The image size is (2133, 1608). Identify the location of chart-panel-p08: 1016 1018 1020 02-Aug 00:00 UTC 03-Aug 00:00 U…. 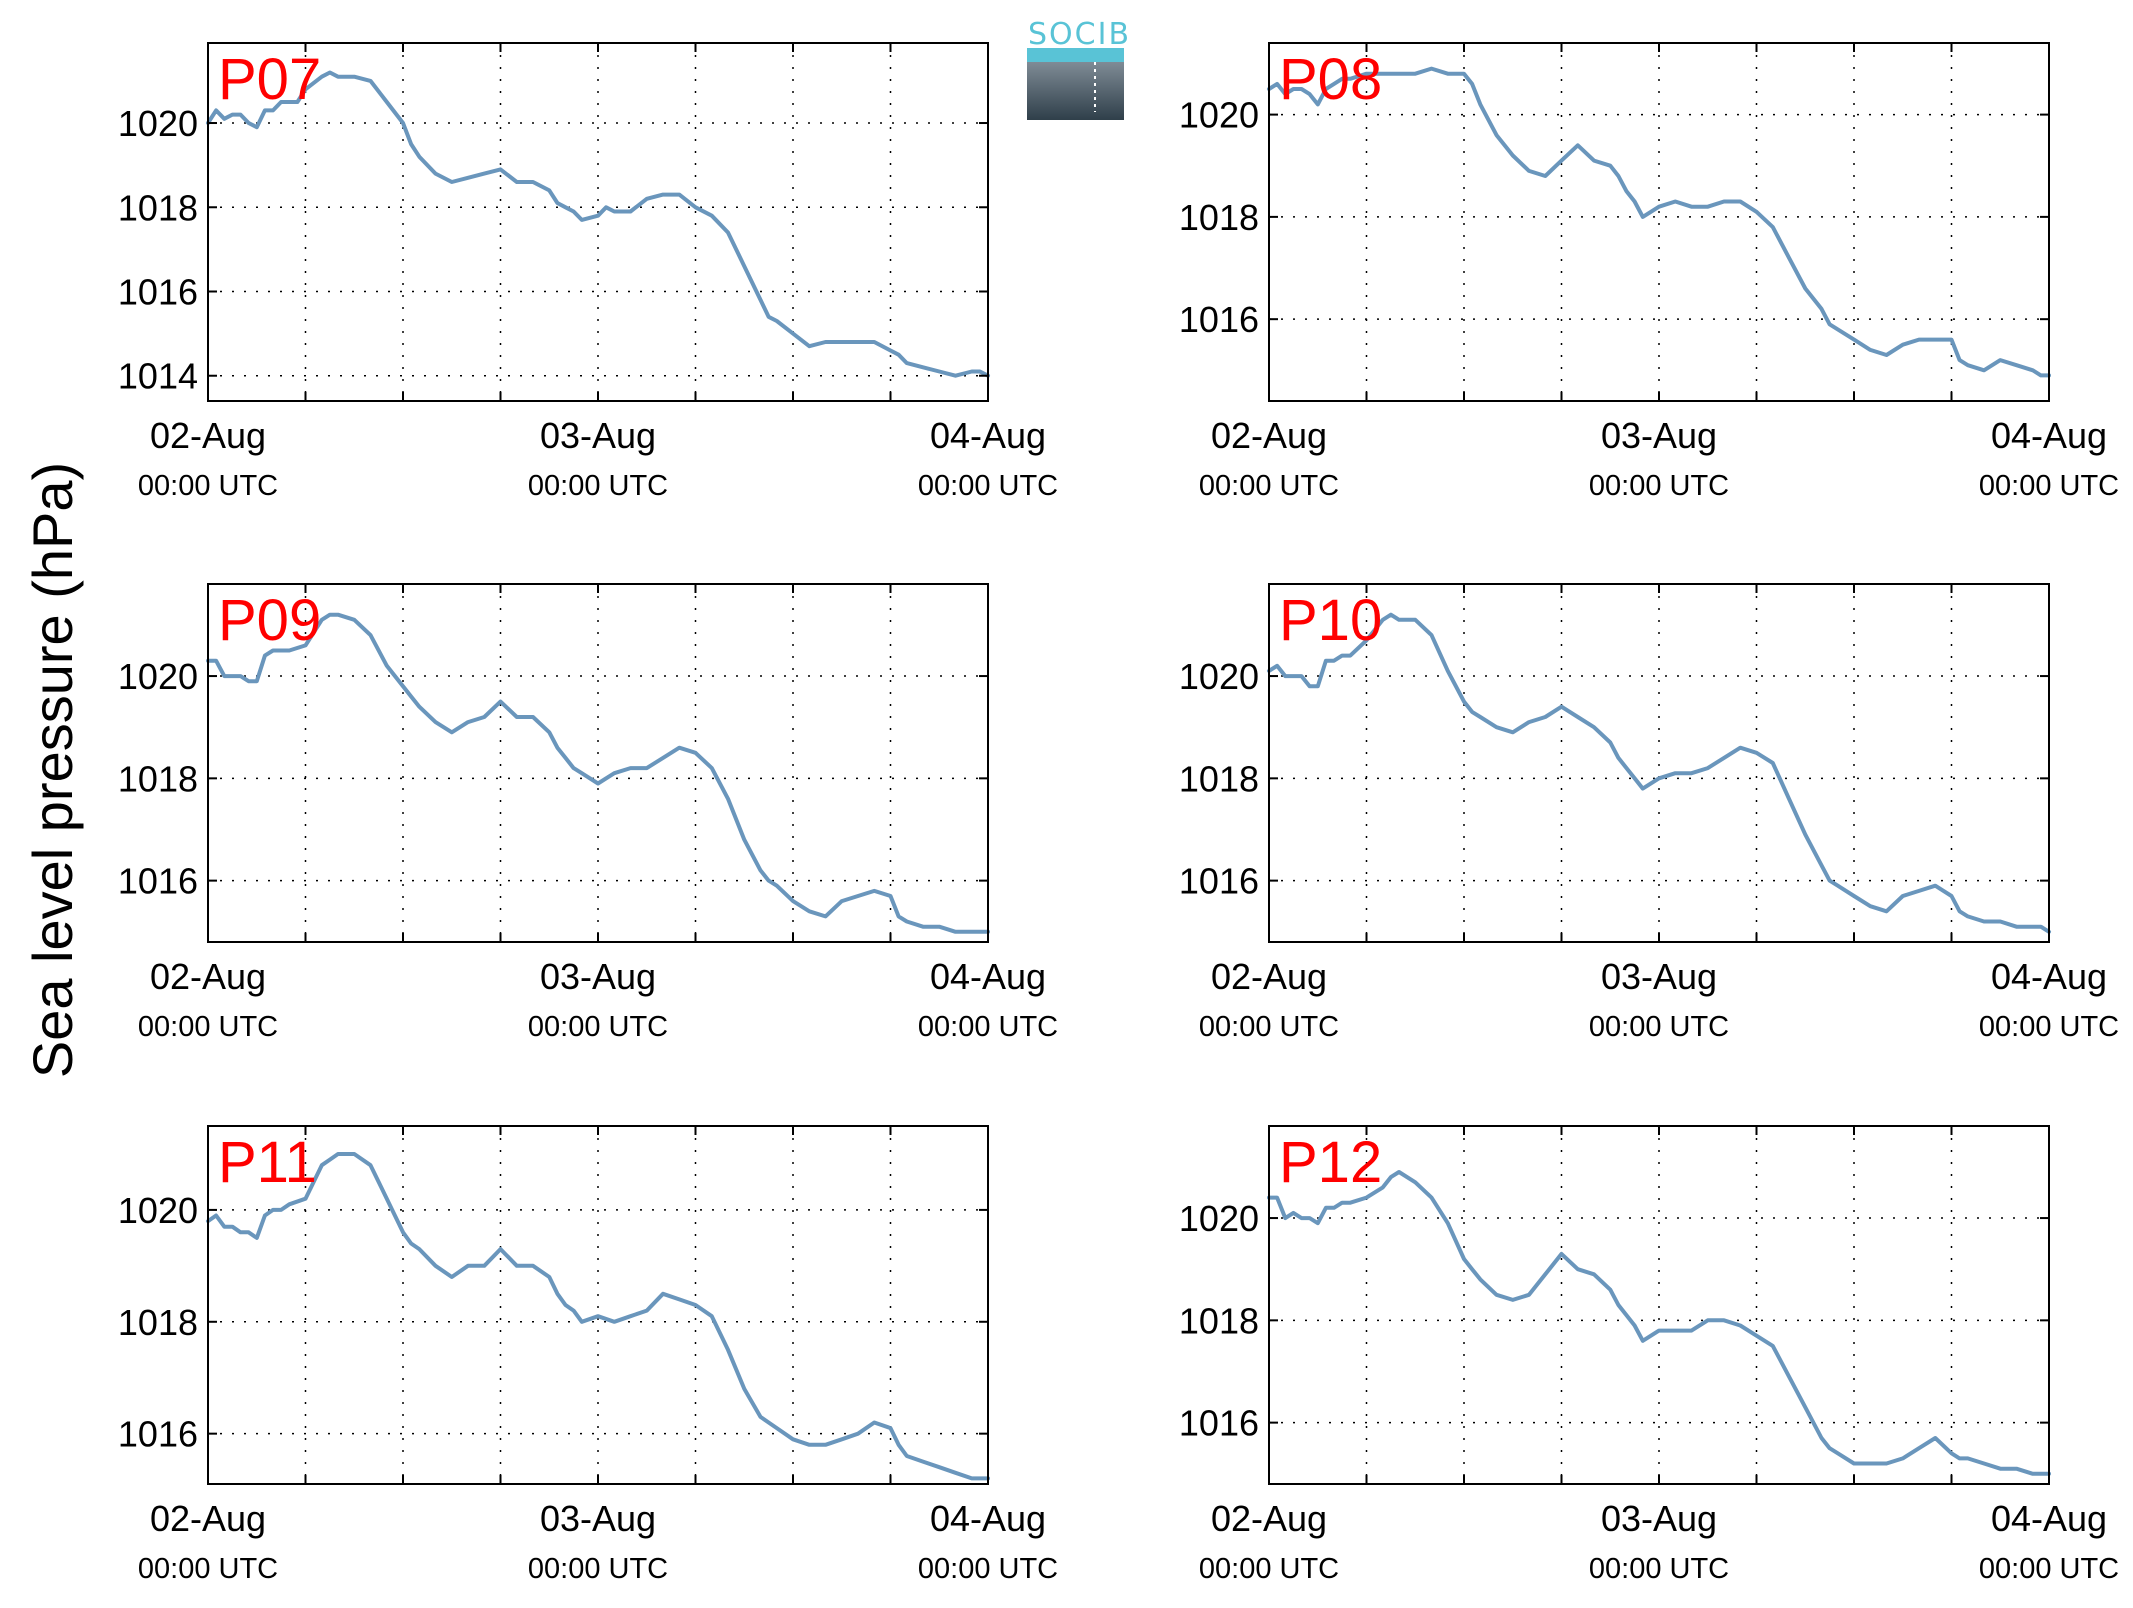
(1649, 272).